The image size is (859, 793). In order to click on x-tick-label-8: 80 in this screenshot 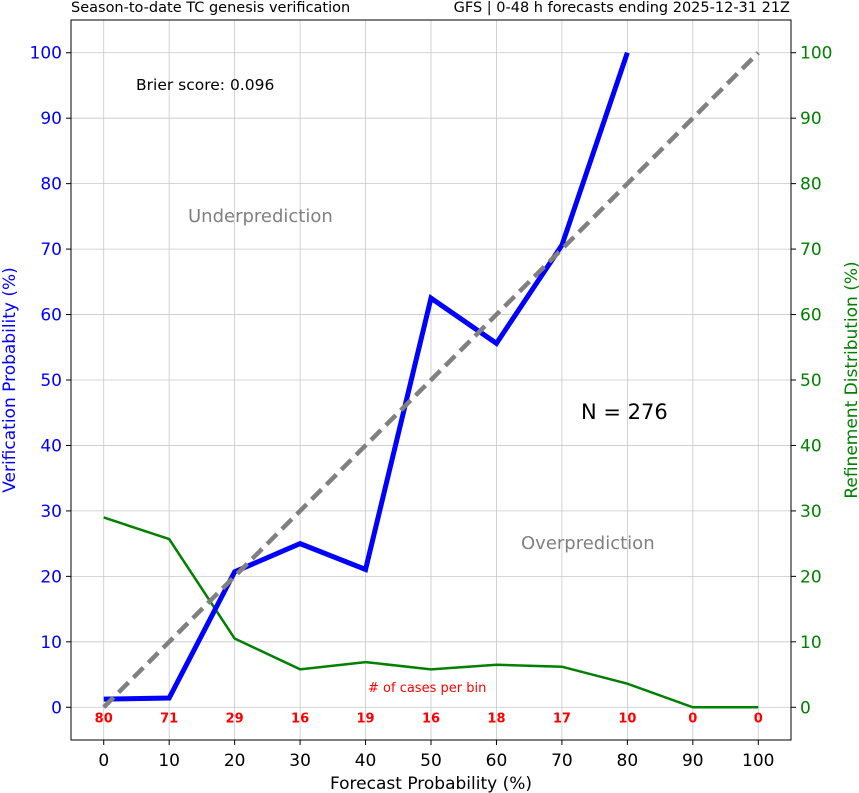, I will do `click(628, 761)`.